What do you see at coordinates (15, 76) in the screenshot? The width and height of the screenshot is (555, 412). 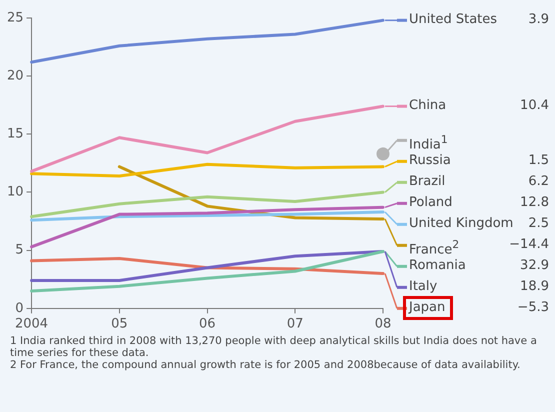 I see `y-tick-label: 20` at bounding box center [15, 76].